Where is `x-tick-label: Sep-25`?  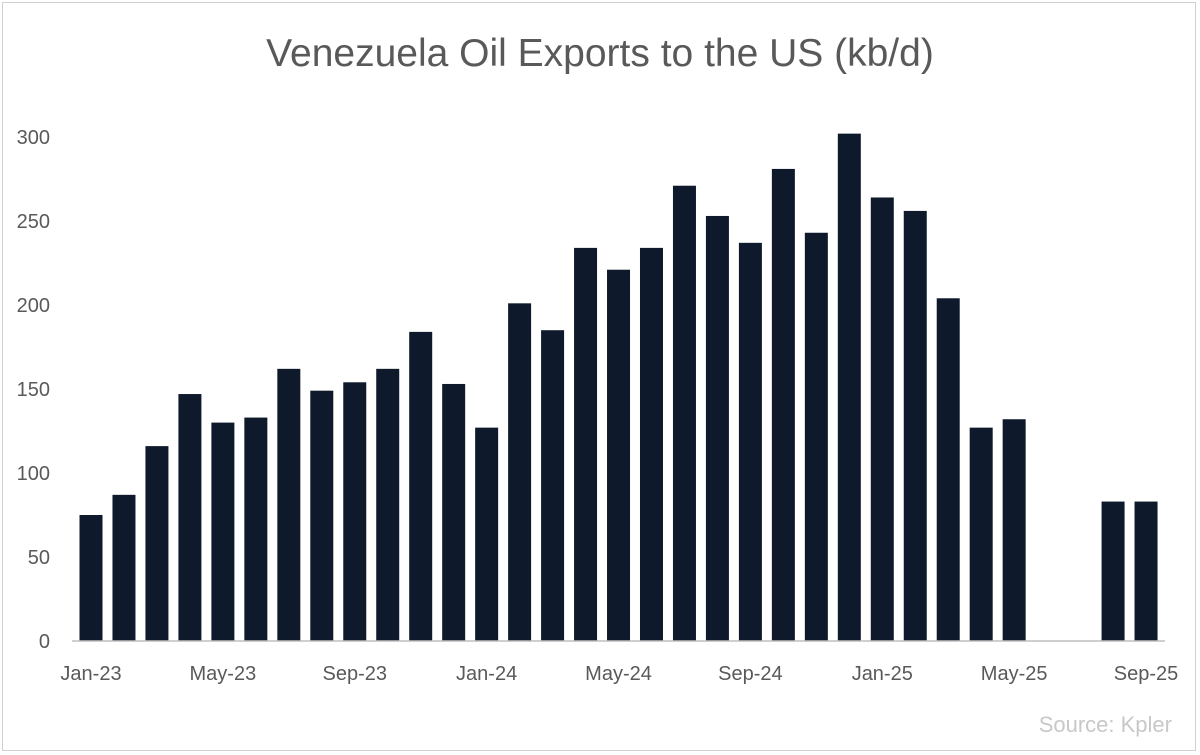 x-tick-label: Sep-25 is located at coordinates (1146, 674).